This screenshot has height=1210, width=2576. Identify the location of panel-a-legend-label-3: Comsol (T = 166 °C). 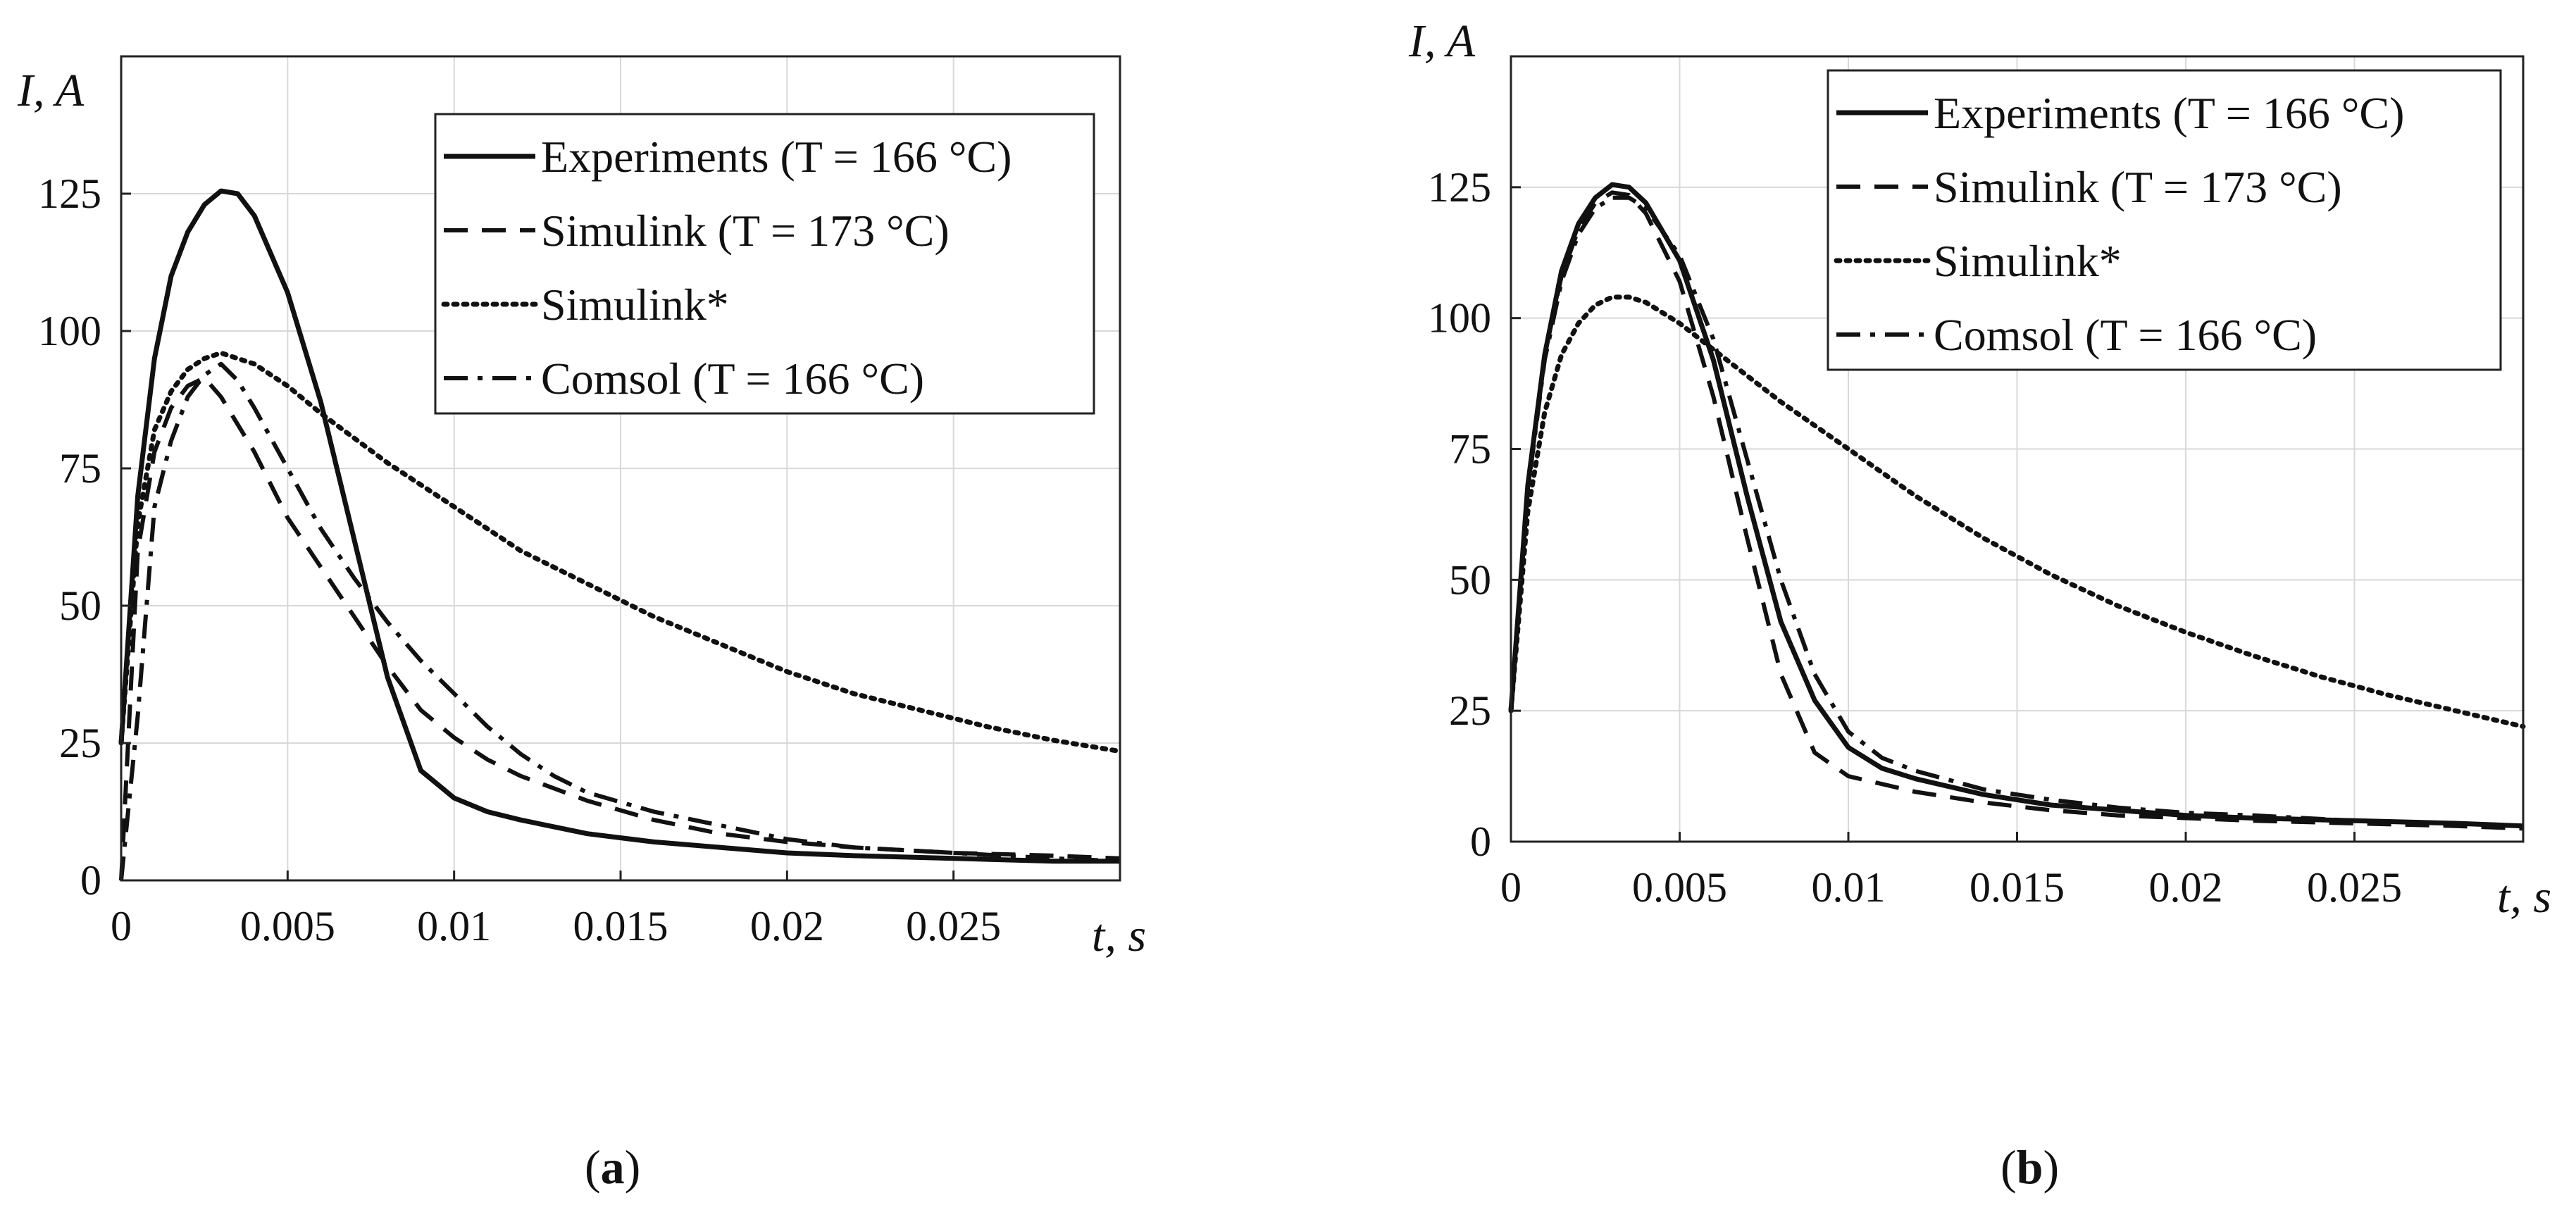
(732, 379).